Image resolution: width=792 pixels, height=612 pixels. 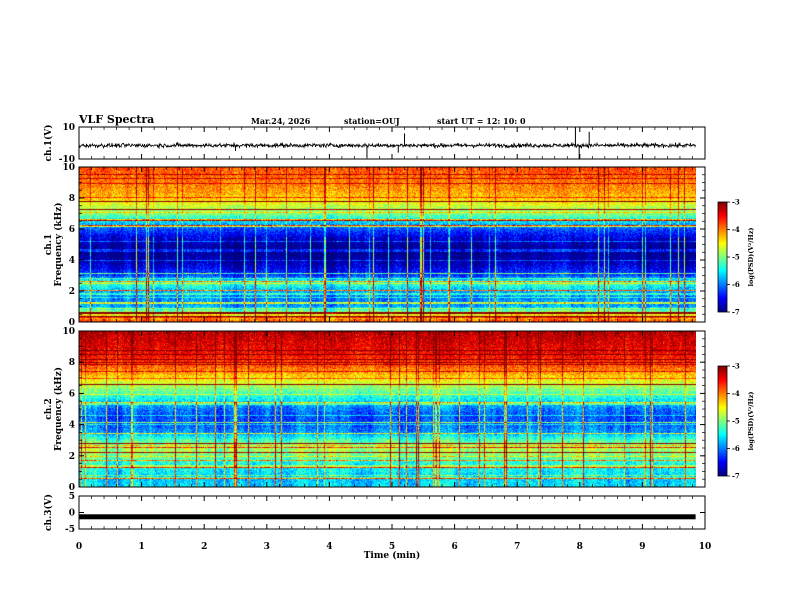 I want to click on y-tick-label: 5, so click(x=72, y=497).